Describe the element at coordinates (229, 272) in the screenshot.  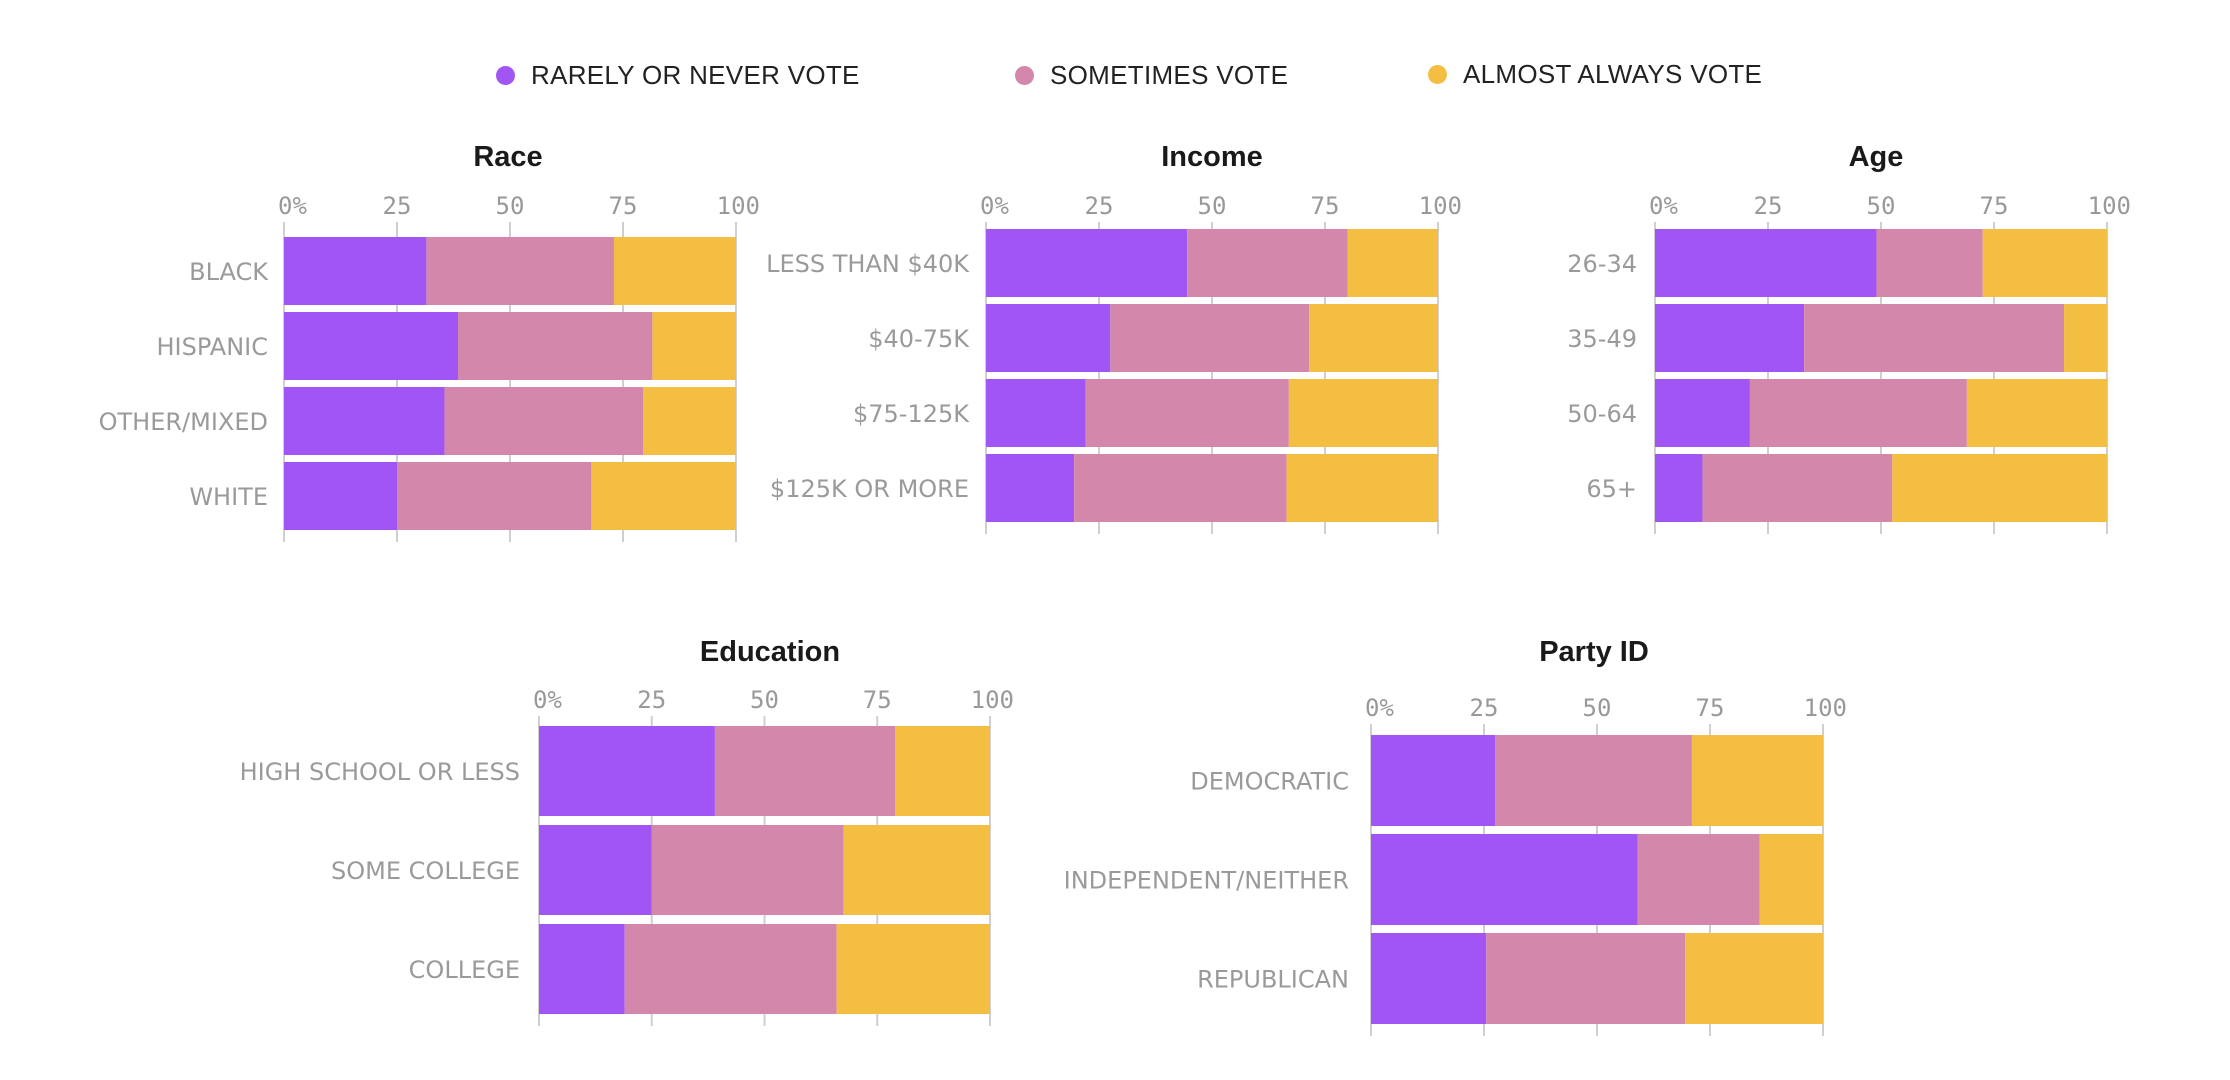
I see `category-label: BLACK` at that location.